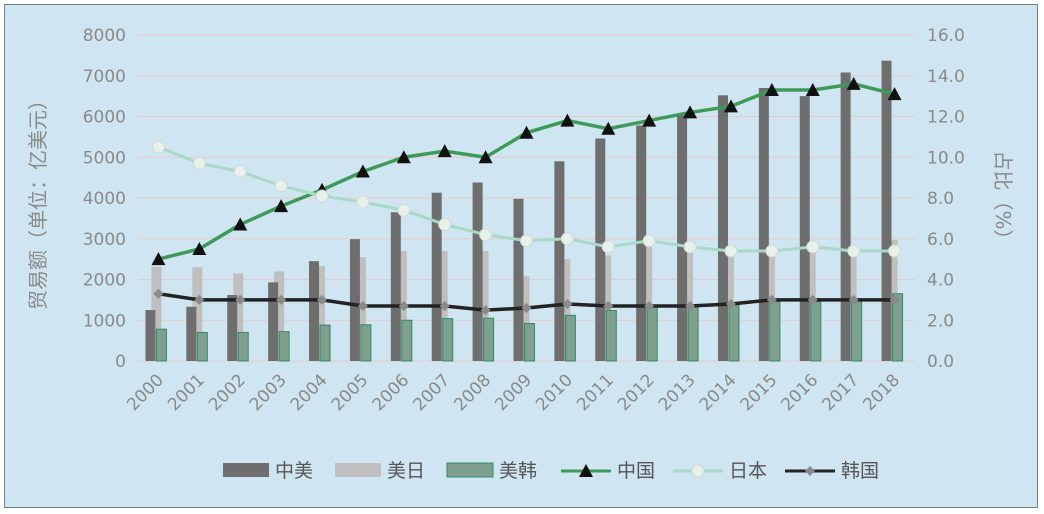 The width and height of the screenshot is (1044, 514). I want to click on bar-中美-2003, so click(273, 321).